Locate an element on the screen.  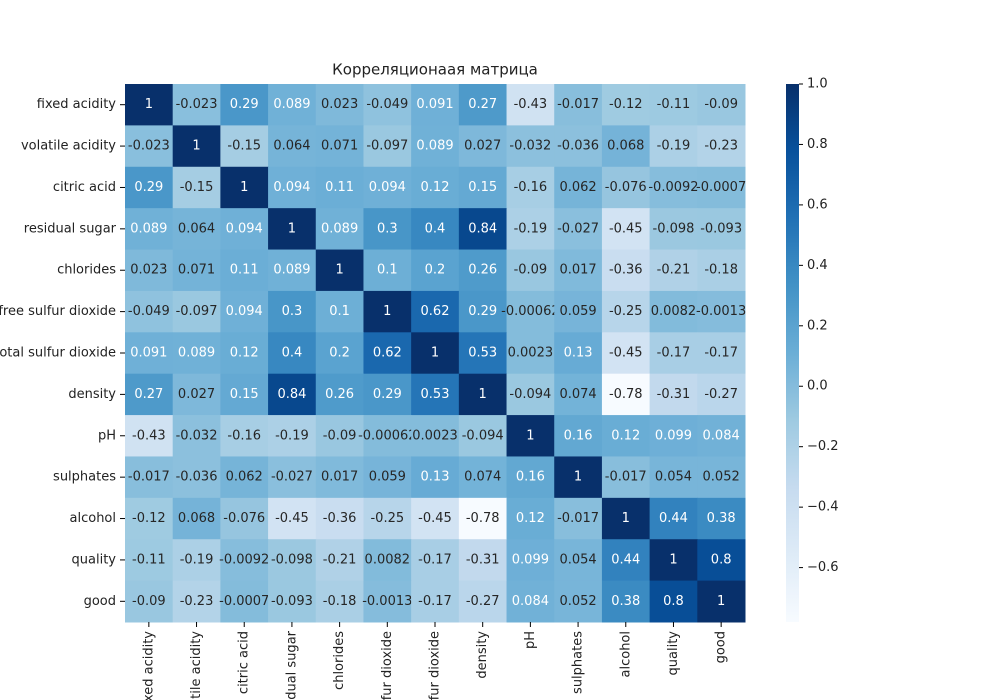
cell-label: 0.44 is located at coordinates (673, 518).